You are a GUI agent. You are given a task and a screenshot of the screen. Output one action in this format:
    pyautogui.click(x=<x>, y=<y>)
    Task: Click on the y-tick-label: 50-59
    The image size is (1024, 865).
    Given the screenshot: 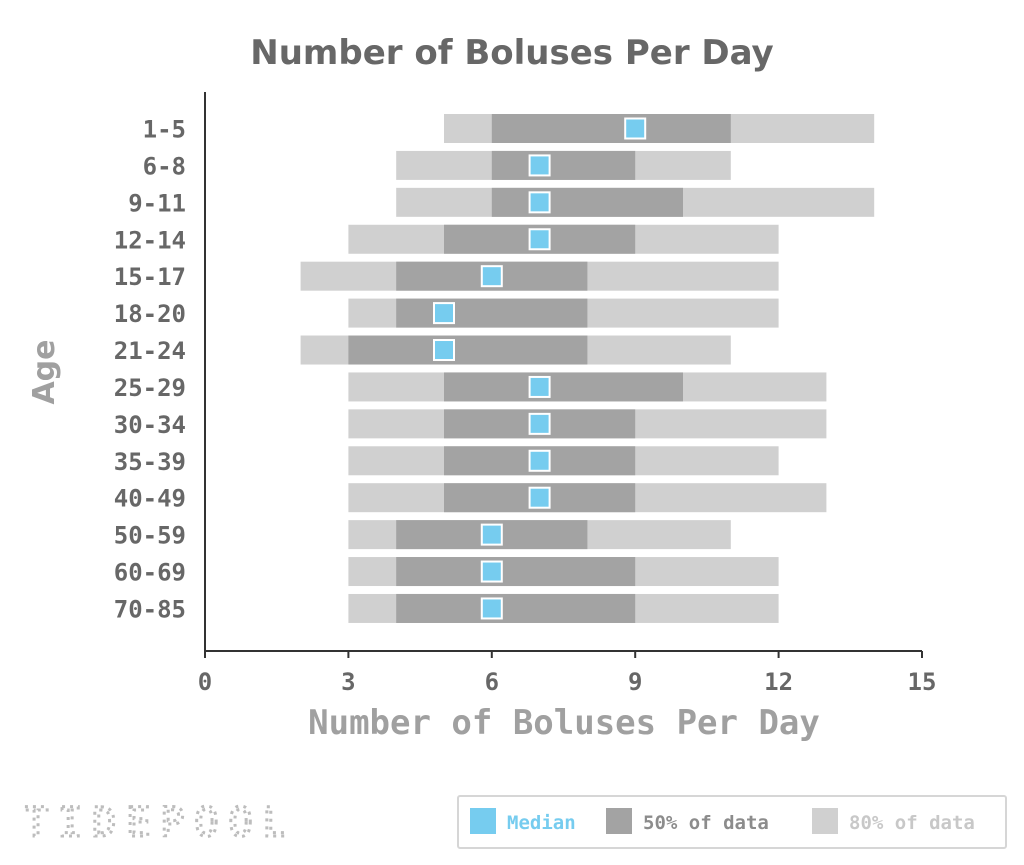 What is the action you would take?
    pyautogui.click(x=150, y=536)
    